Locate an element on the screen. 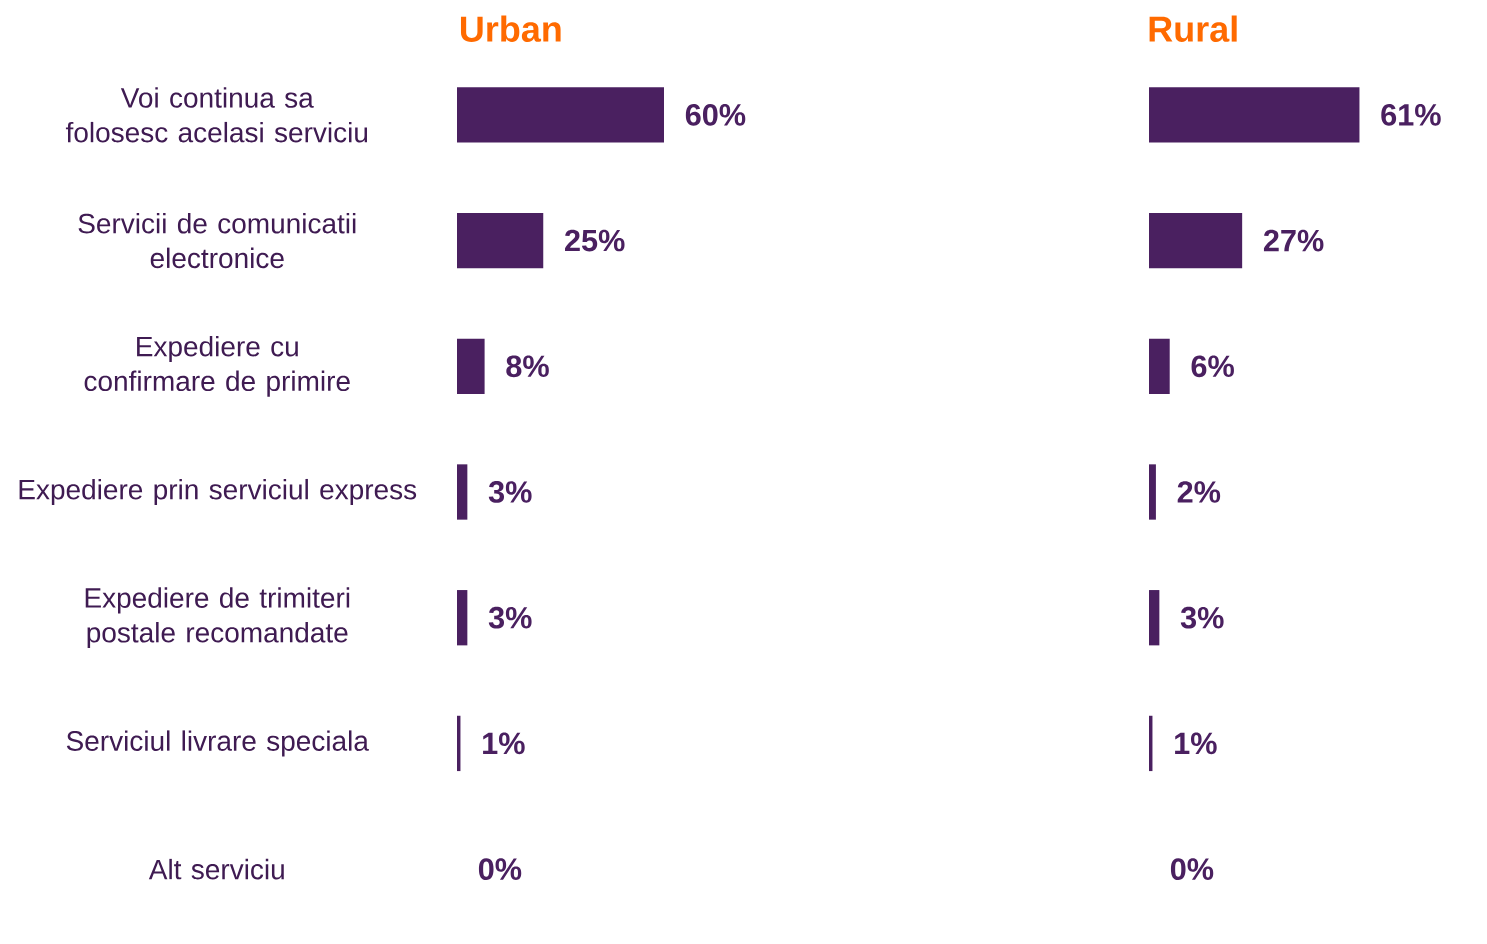 The width and height of the screenshot is (1487, 944). data-label: 25% is located at coordinates (595, 240).